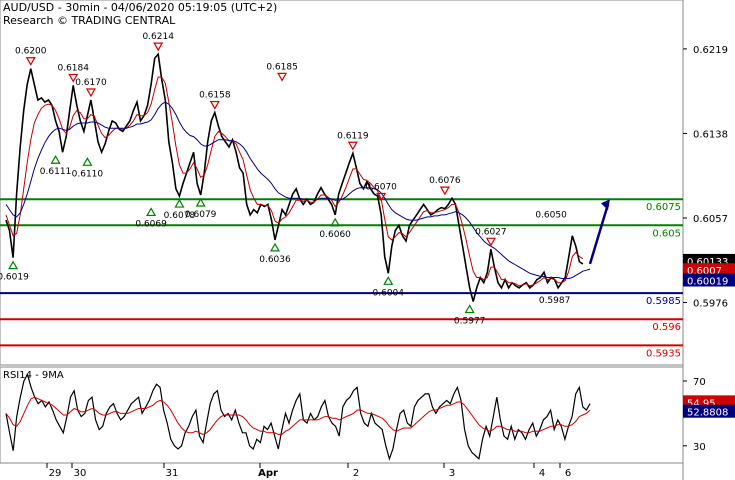 This screenshot has height=480, width=735. Describe the element at coordinates (215, 96) in the screenshot. I see `high-label: 0.6158` at that location.